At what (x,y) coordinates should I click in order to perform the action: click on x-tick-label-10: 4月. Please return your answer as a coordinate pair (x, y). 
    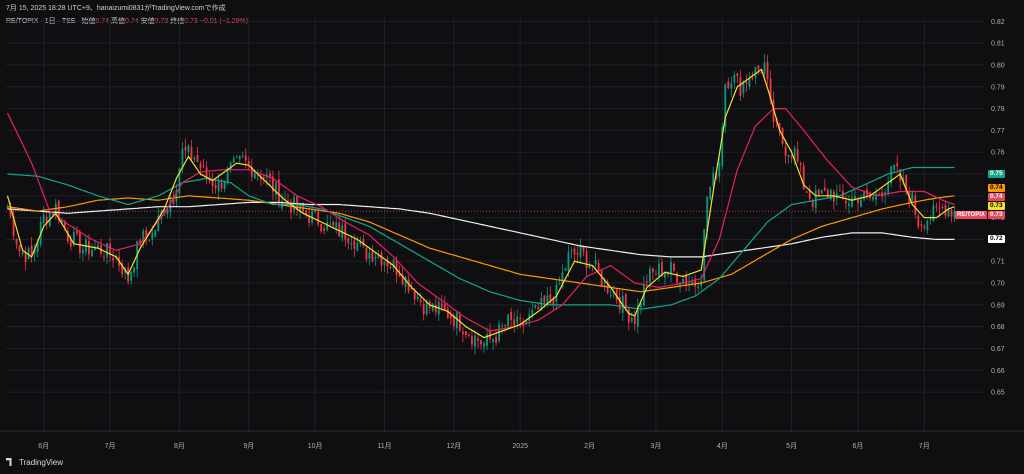
    Looking at the image, I should click on (722, 446).